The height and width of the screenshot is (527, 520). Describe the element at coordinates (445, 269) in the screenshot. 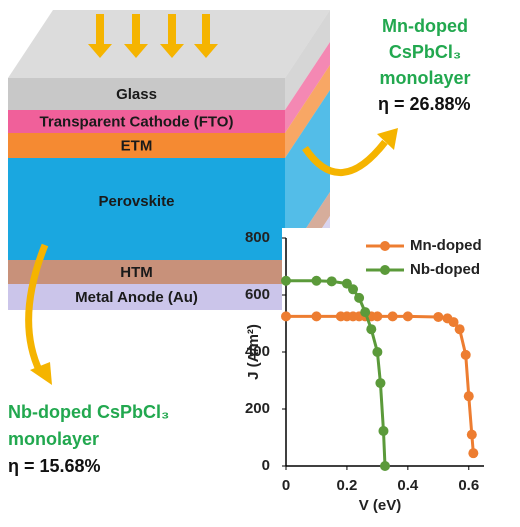

I see `legend-label: Nb-doped` at that location.